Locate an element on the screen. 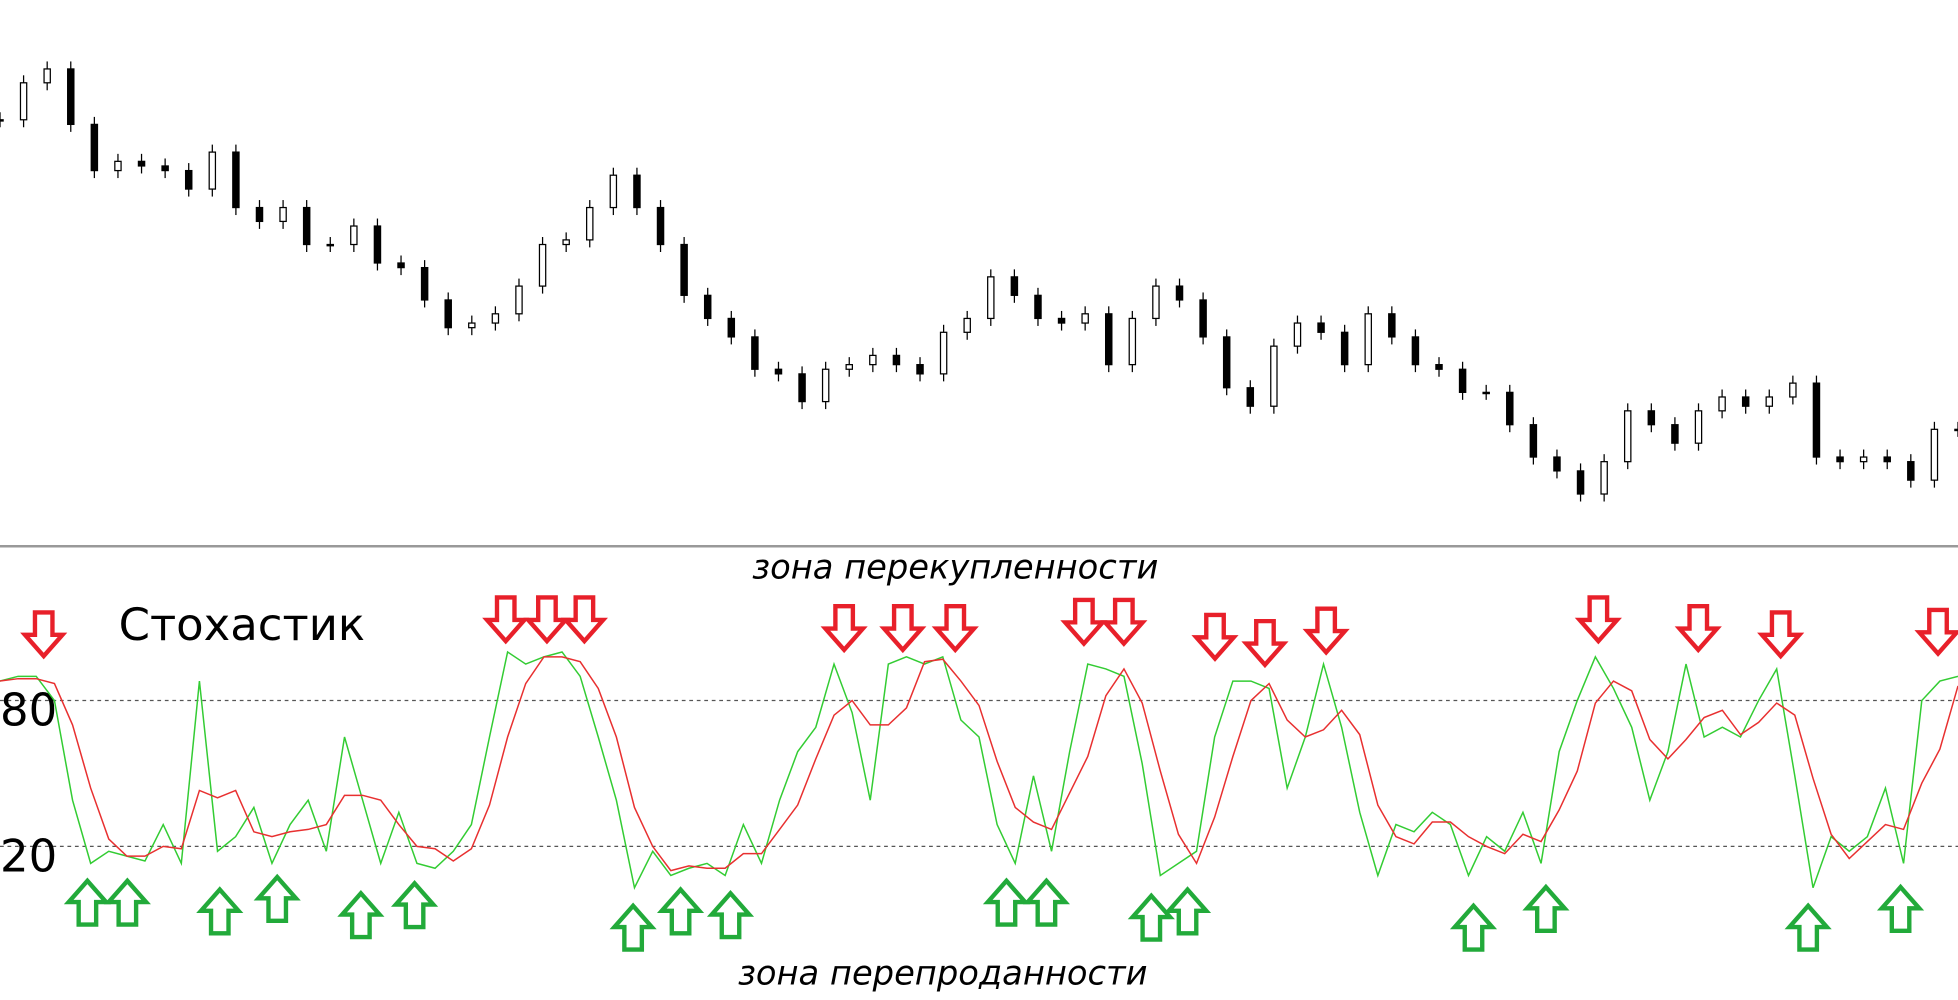  level-label: 20 is located at coordinates (28, 855).